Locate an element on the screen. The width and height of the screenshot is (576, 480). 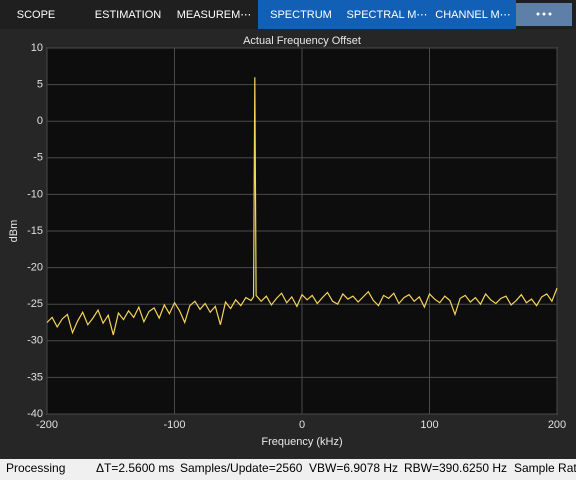
x-tick-label: 0 is located at coordinates (302, 425).